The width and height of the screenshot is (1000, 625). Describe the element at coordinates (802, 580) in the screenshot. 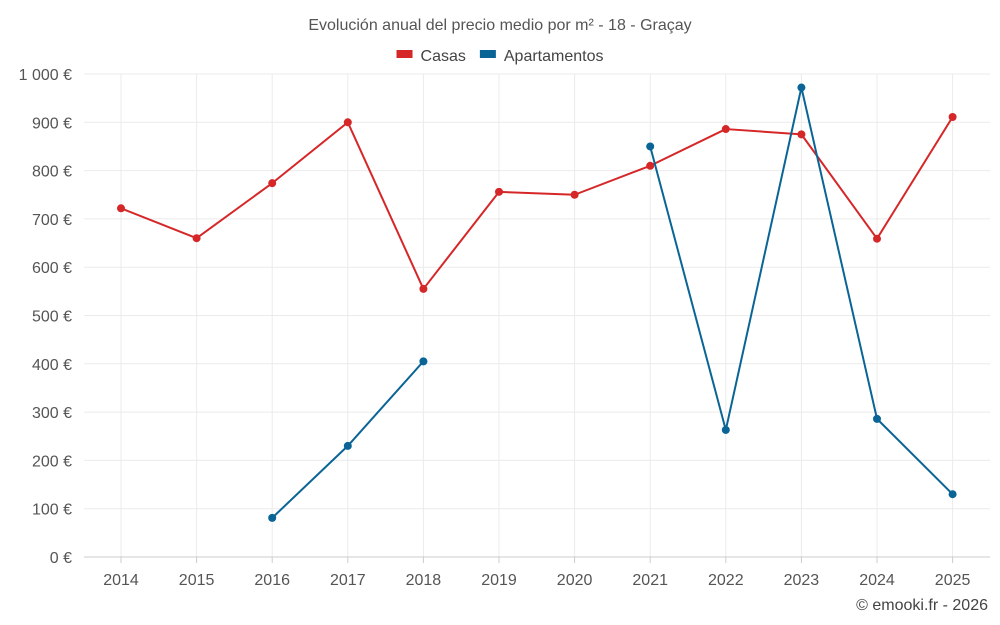

I see `x-tick-label: 2023` at that location.